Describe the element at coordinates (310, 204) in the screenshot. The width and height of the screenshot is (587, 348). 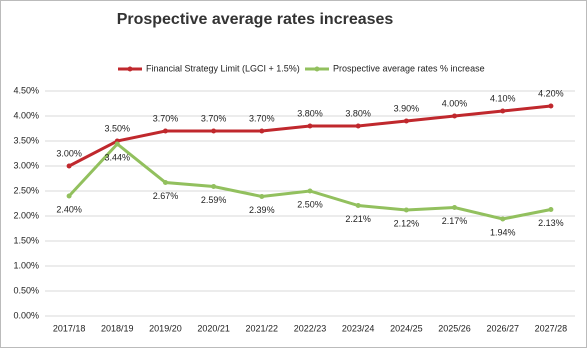
I see `data-label: 2.50%` at that location.